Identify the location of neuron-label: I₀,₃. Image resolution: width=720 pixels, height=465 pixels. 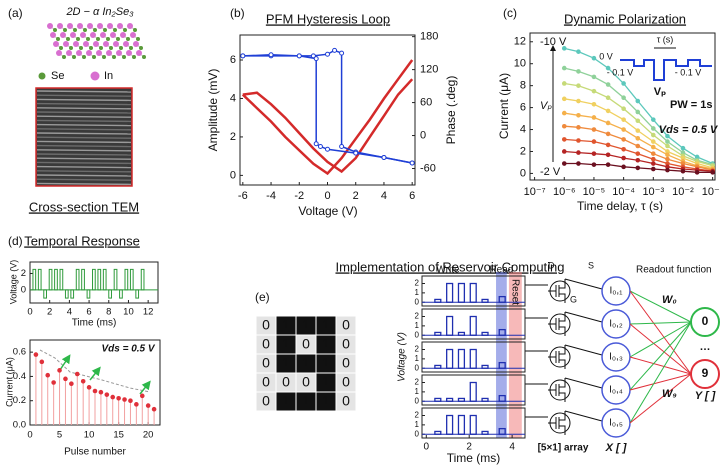
(616, 357).